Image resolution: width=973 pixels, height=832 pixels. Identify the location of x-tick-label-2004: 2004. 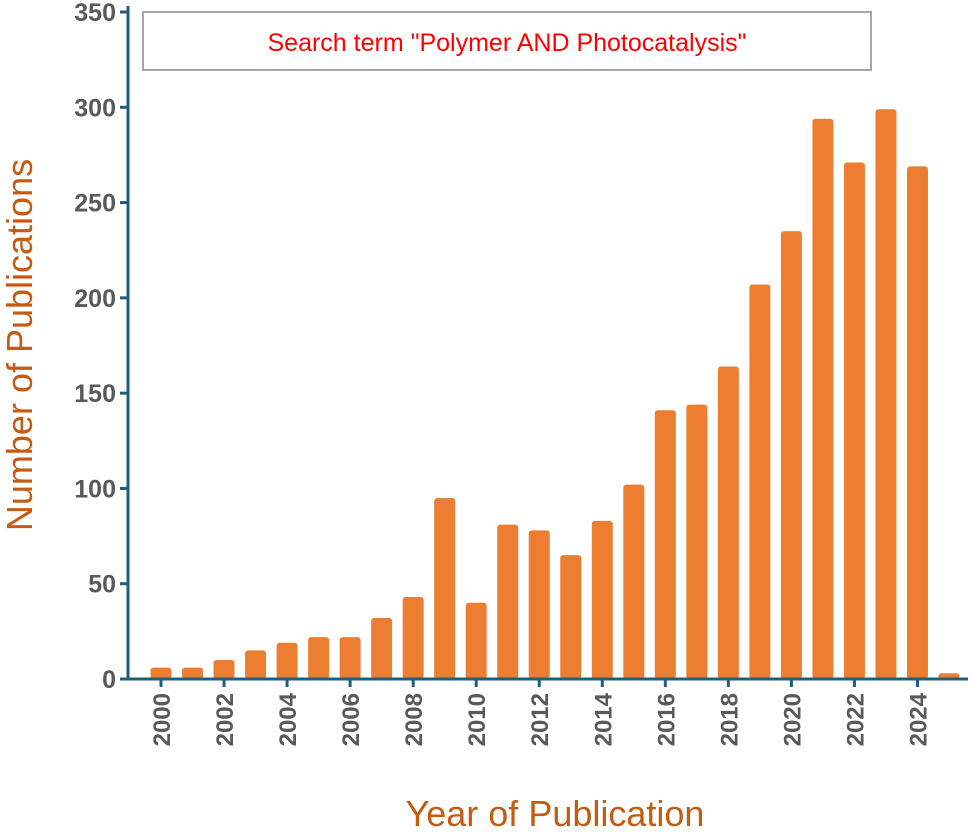
(288, 719).